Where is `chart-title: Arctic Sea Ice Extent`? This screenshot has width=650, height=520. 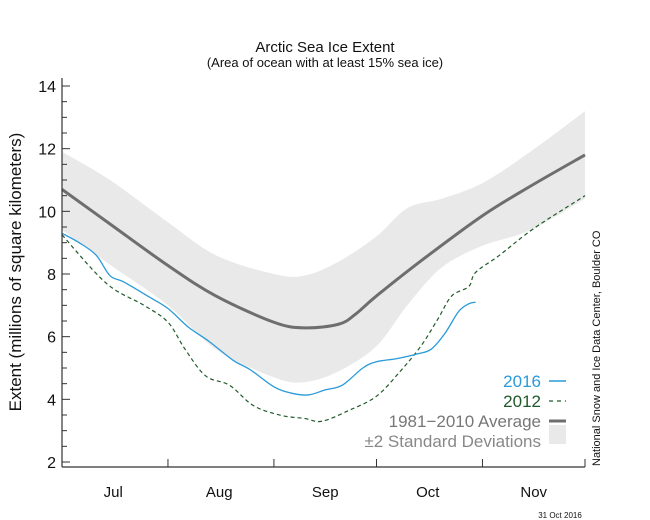 chart-title: Arctic Sea Ice Extent is located at coordinates (325, 47).